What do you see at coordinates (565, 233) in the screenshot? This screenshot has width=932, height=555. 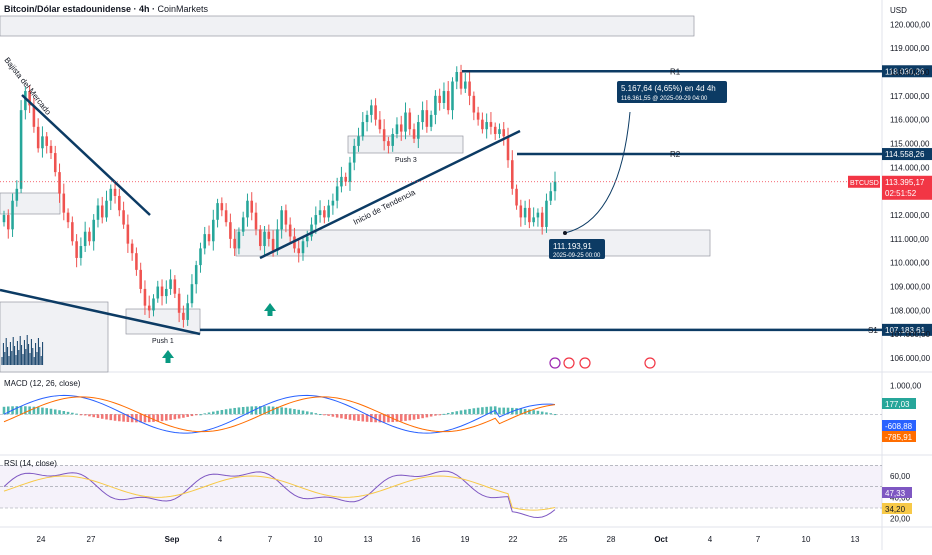 I see `projection-start-dot` at bounding box center [565, 233].